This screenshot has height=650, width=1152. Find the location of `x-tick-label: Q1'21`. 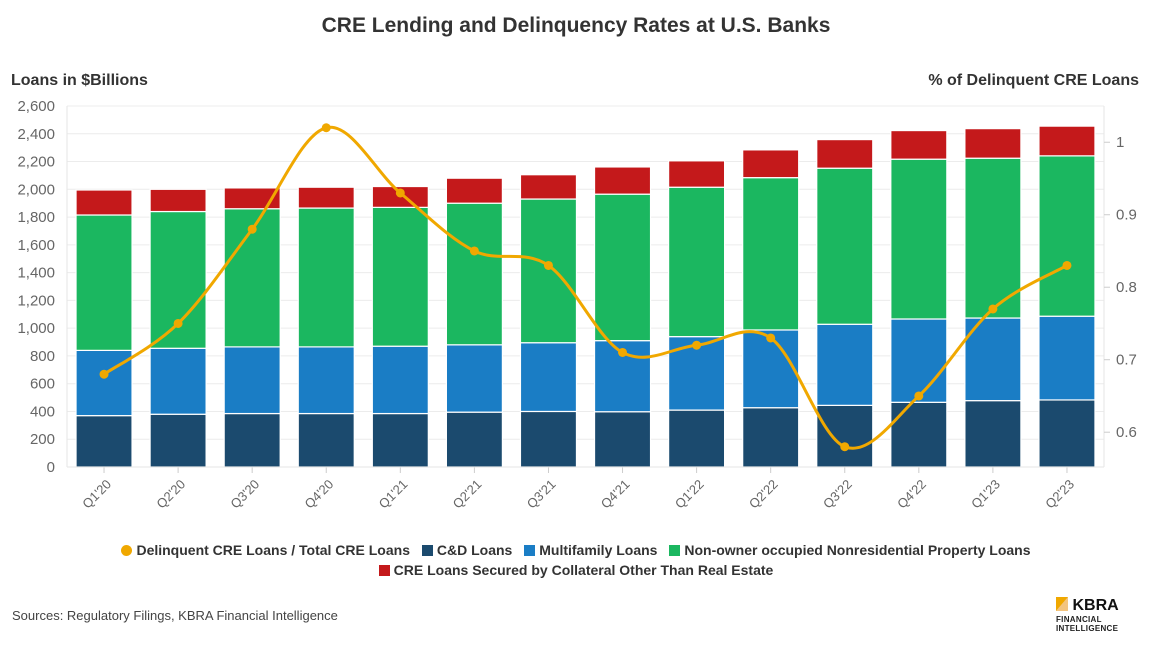

x-tick-label: Q1'21 is located at coordinates (393, 494).